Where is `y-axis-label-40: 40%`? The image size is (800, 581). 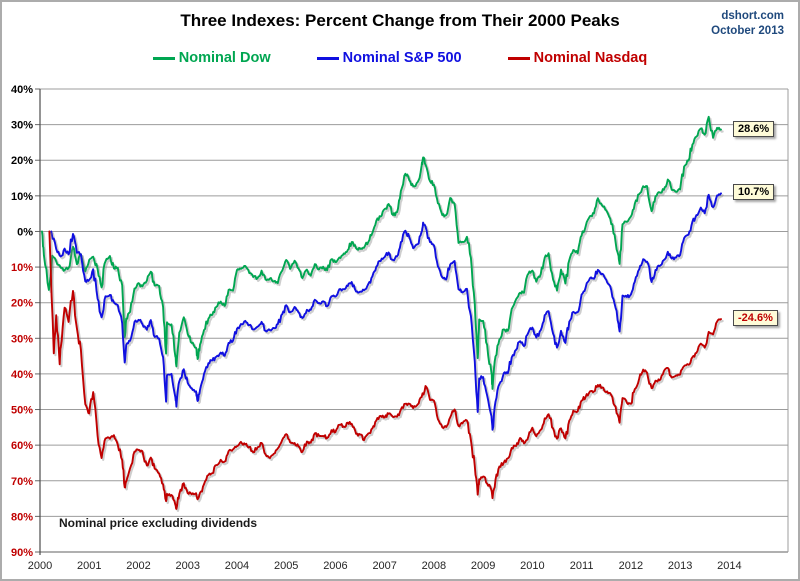
y-axis-label-40: 40% is located at coordinates (22, 90).